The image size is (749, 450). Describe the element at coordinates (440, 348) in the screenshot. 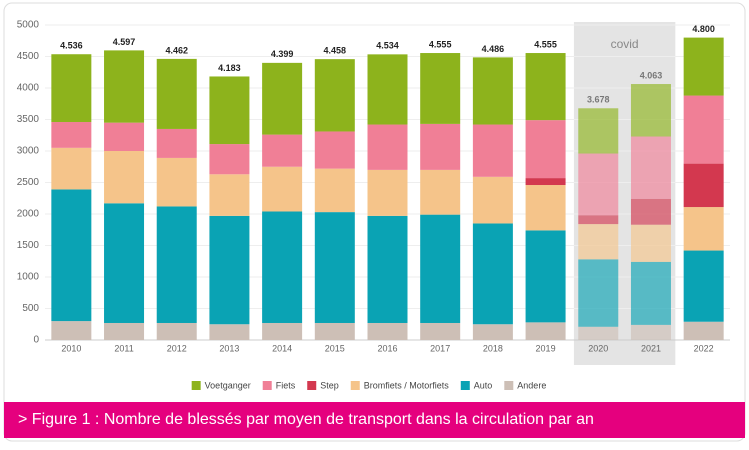

I see `x-tick-label: 2017` at that location.